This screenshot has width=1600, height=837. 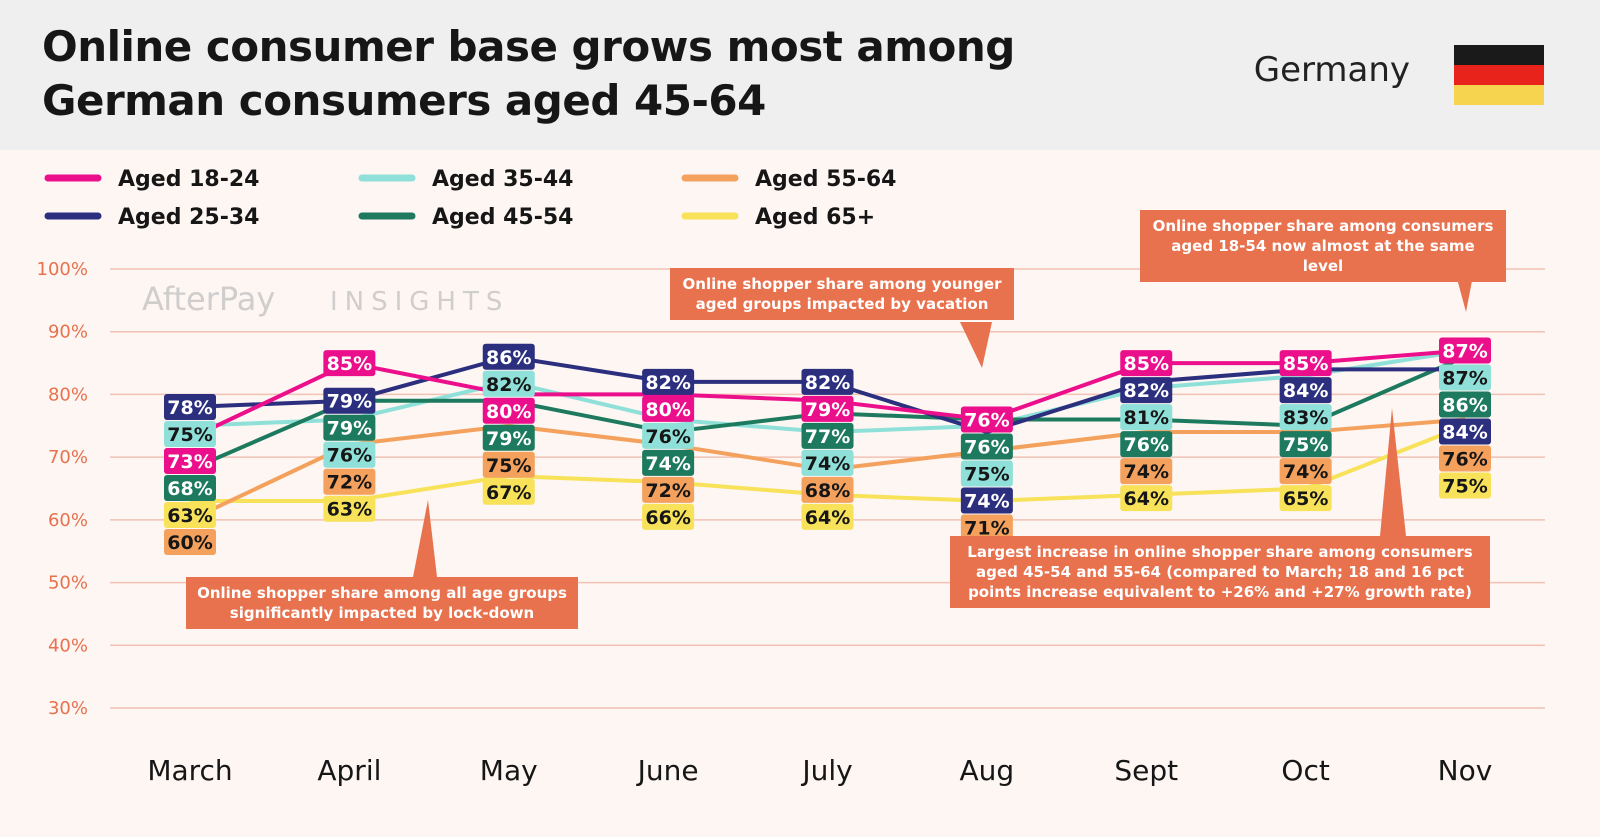 What do you see at coordinates (987, 770) in the screenshot?
I see `x-tick-label: Aug` at bounding box center [987, 770].